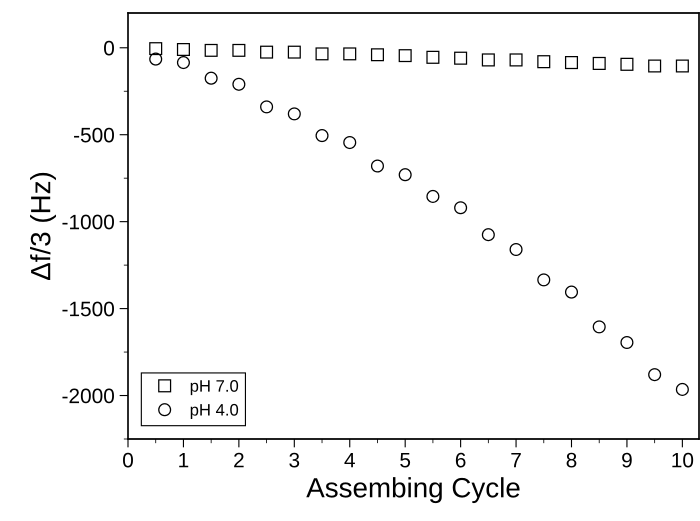 Image resolution: width=700 pixels, height=521 pixels. I want to click on legend-label: pH 7.0, so click(214, 388).